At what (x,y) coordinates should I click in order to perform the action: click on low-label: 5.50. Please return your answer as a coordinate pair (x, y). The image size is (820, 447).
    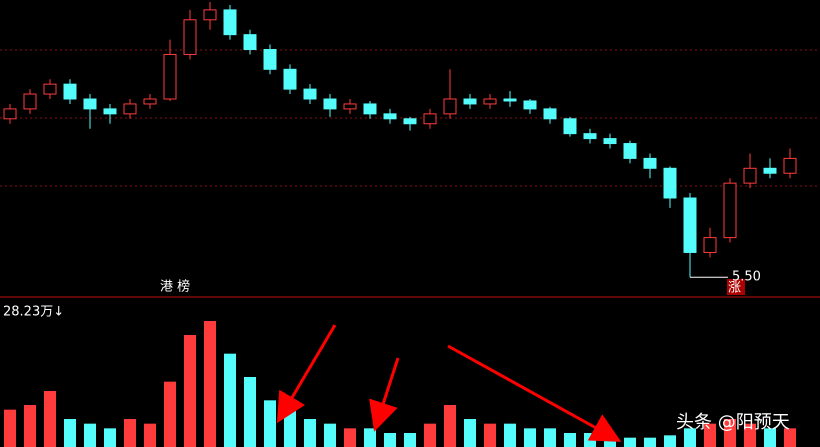
    Looking at the image, I should click on (746, 277).